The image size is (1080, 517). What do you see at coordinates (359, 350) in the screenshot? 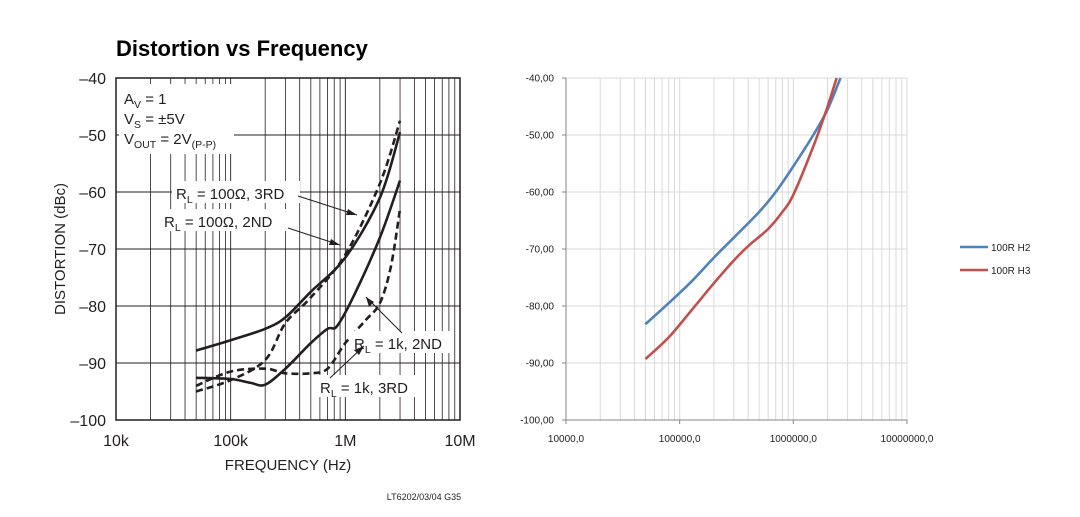
I see `arrowhead-1k-3rd` at bounding box center [359, 350].